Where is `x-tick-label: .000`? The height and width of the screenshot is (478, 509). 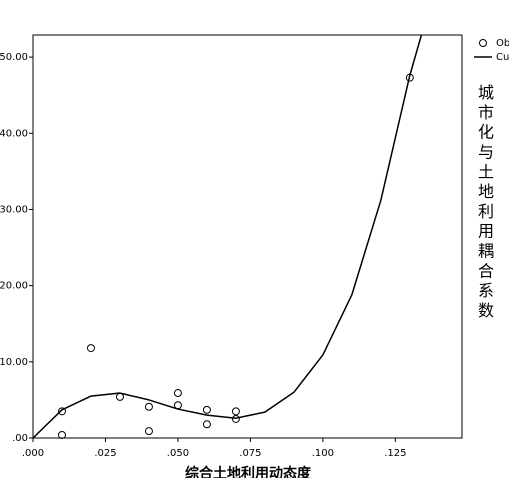 x-tick-label: .000 is located at coordinates (33, 453).